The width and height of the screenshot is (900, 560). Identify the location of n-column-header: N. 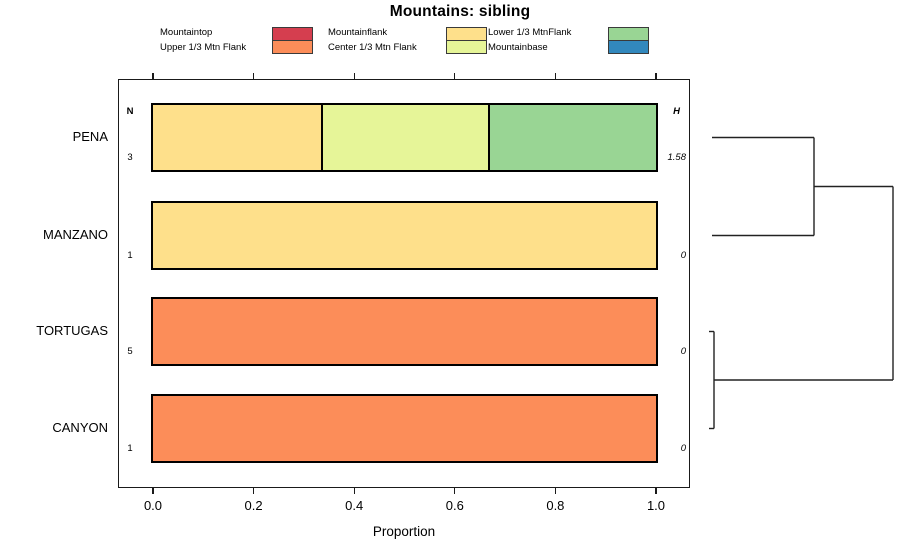
(130, 111).